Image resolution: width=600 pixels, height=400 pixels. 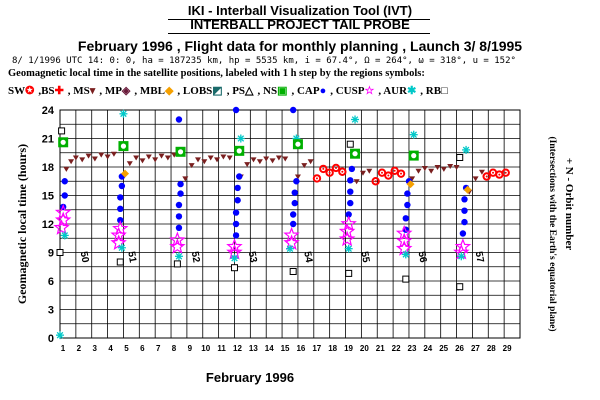 I want to click on legend-item-6: , PS△, so click(x=241, y=91).